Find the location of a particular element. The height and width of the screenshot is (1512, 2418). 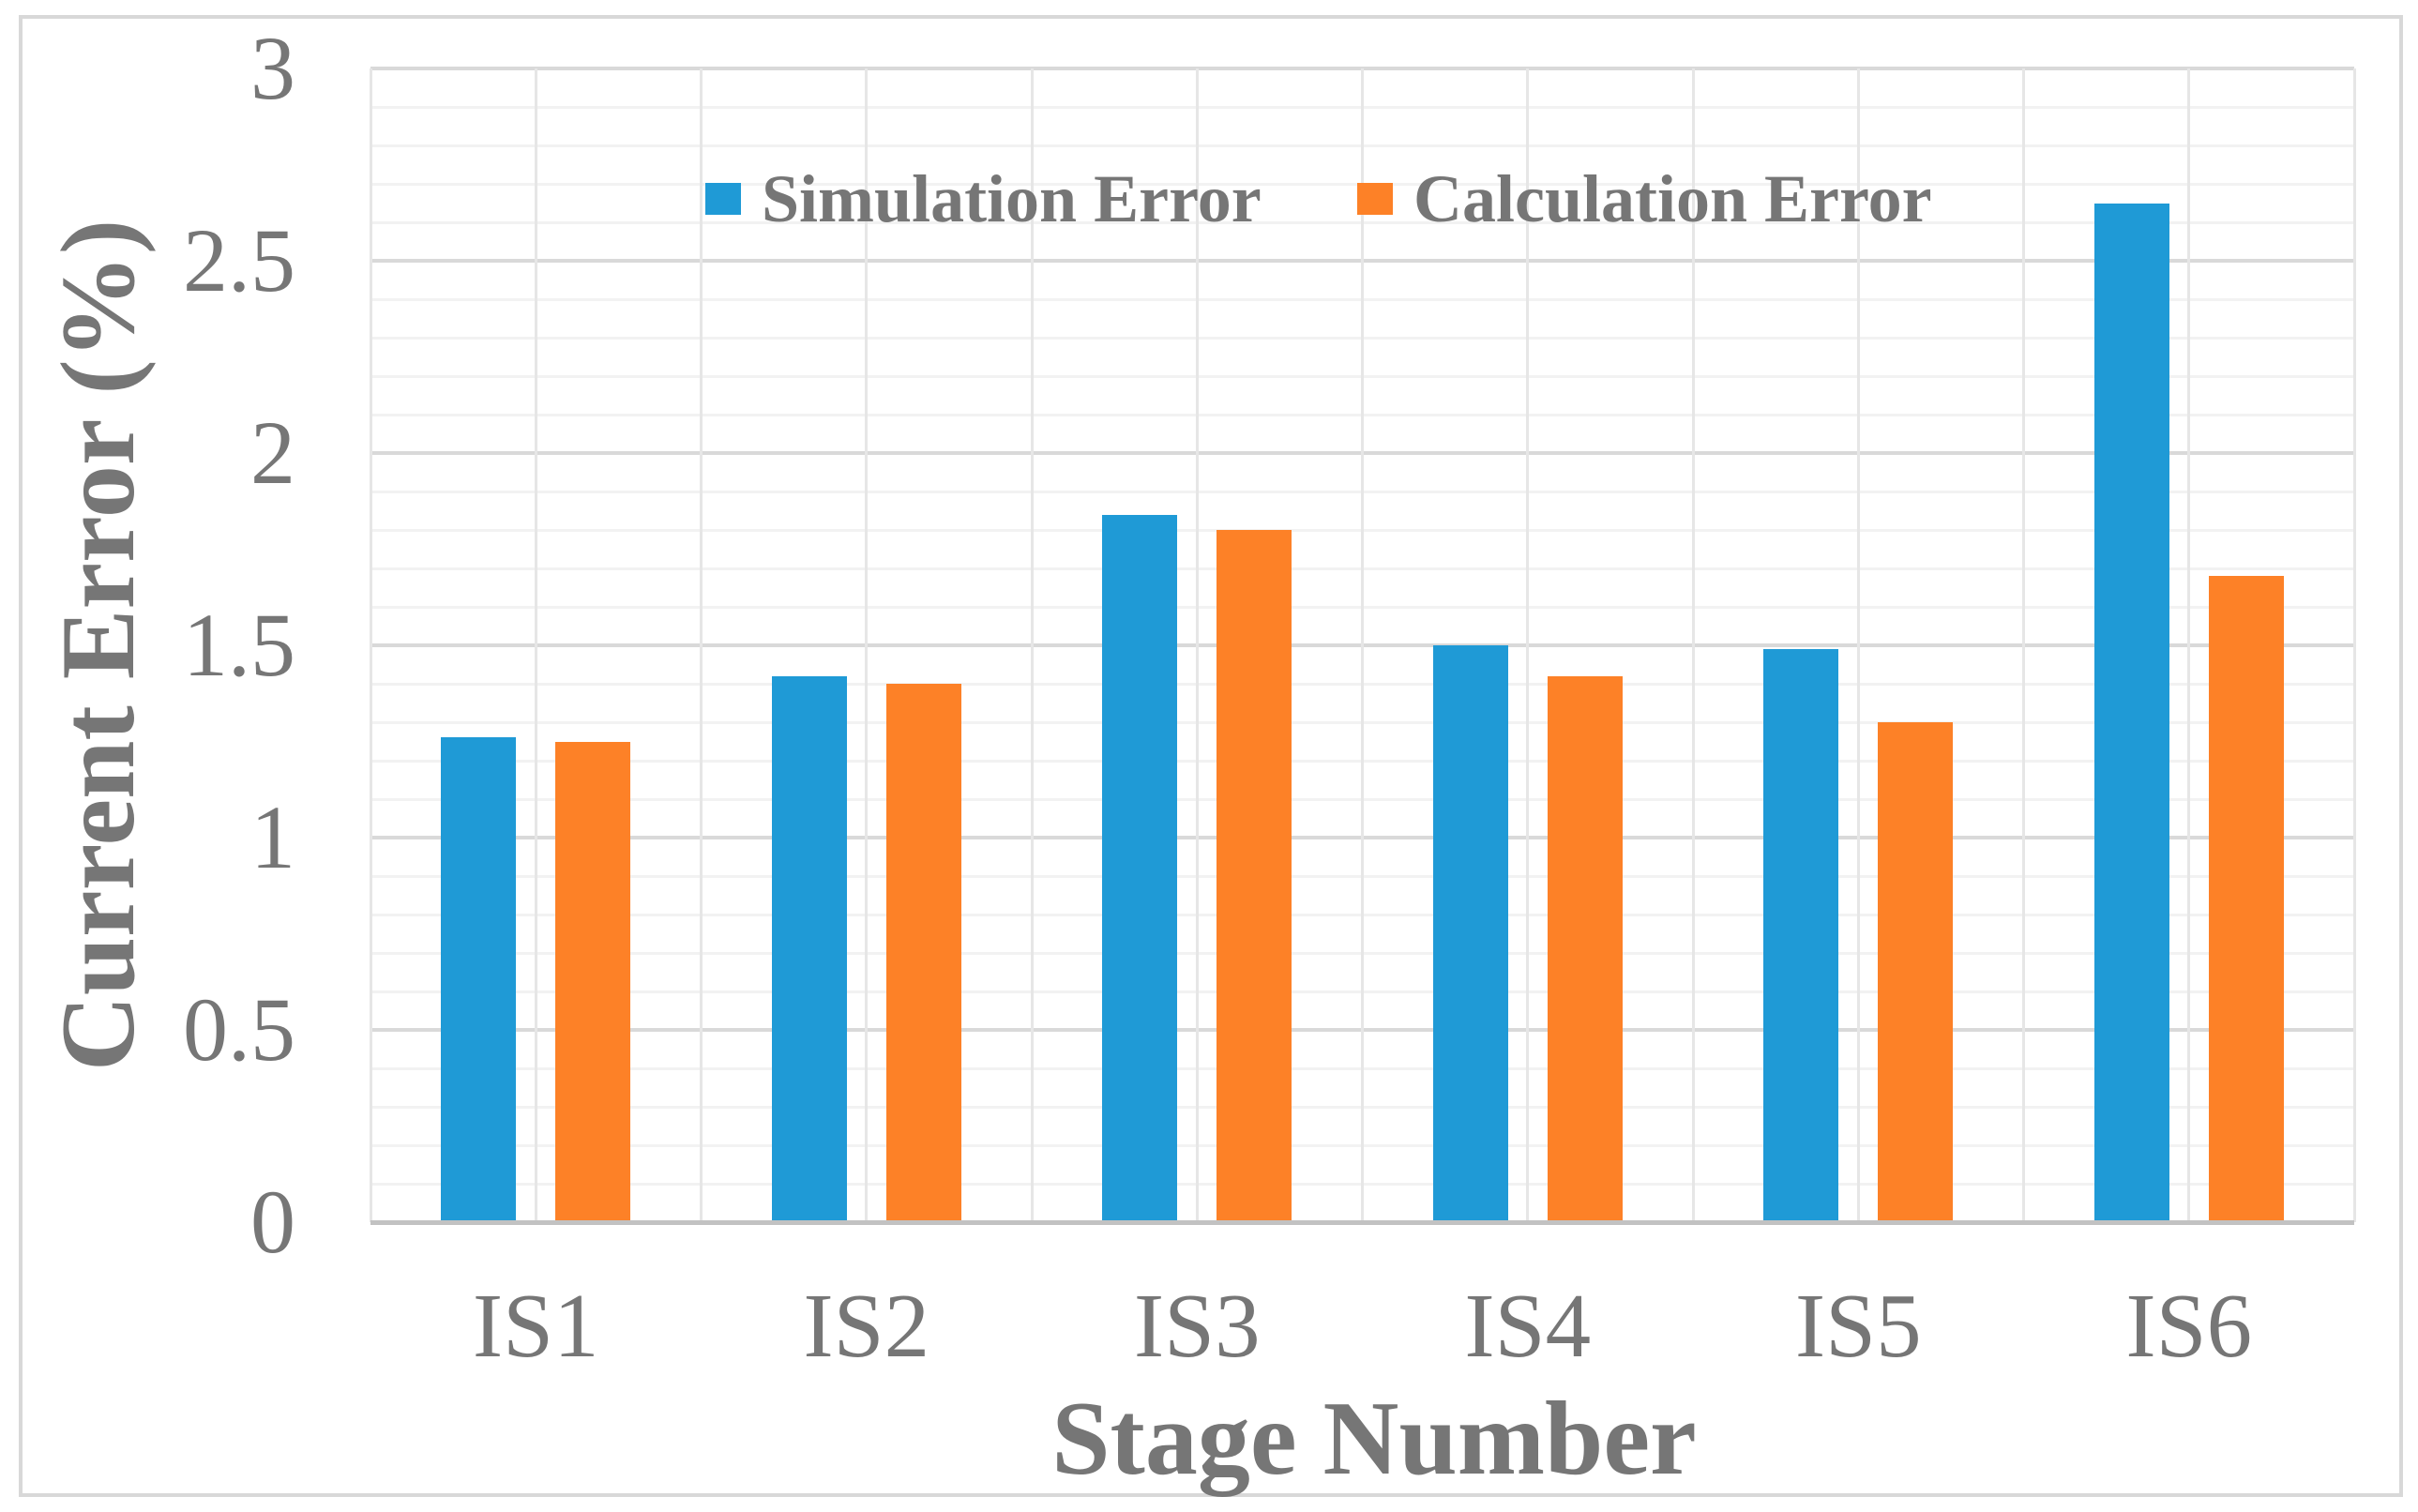

legend-label-simulation-error: Simulation Error is located at coordinates (1012, 198).